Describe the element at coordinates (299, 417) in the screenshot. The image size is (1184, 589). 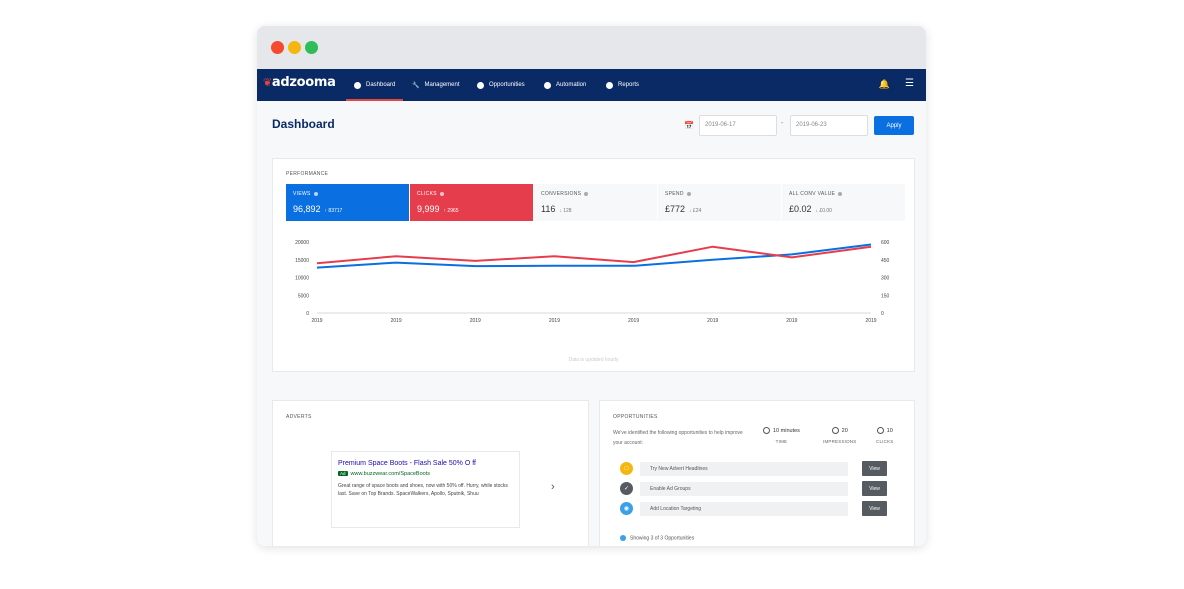
I see `adverts-label: ADVERTS` at that location.